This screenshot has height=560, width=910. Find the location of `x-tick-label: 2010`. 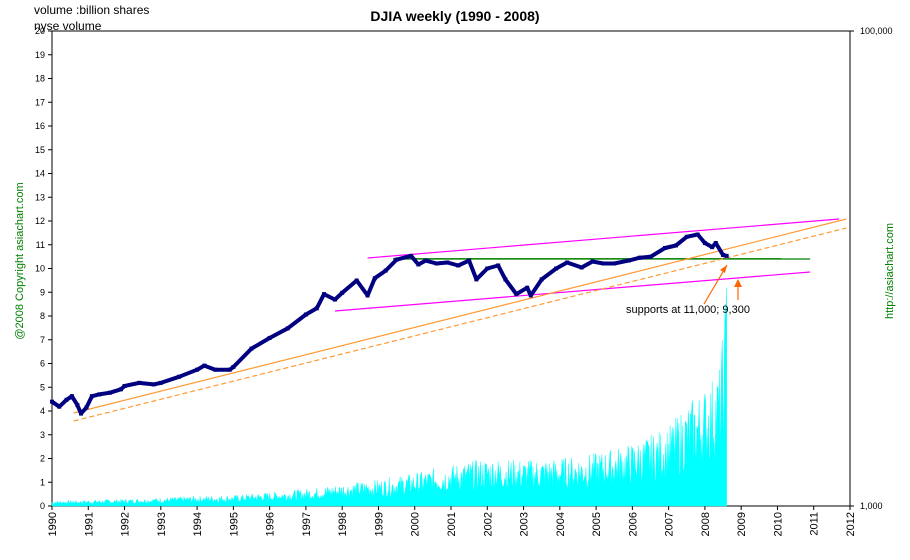

x-tick-label: 2010 is located at coordinates (778, 524).